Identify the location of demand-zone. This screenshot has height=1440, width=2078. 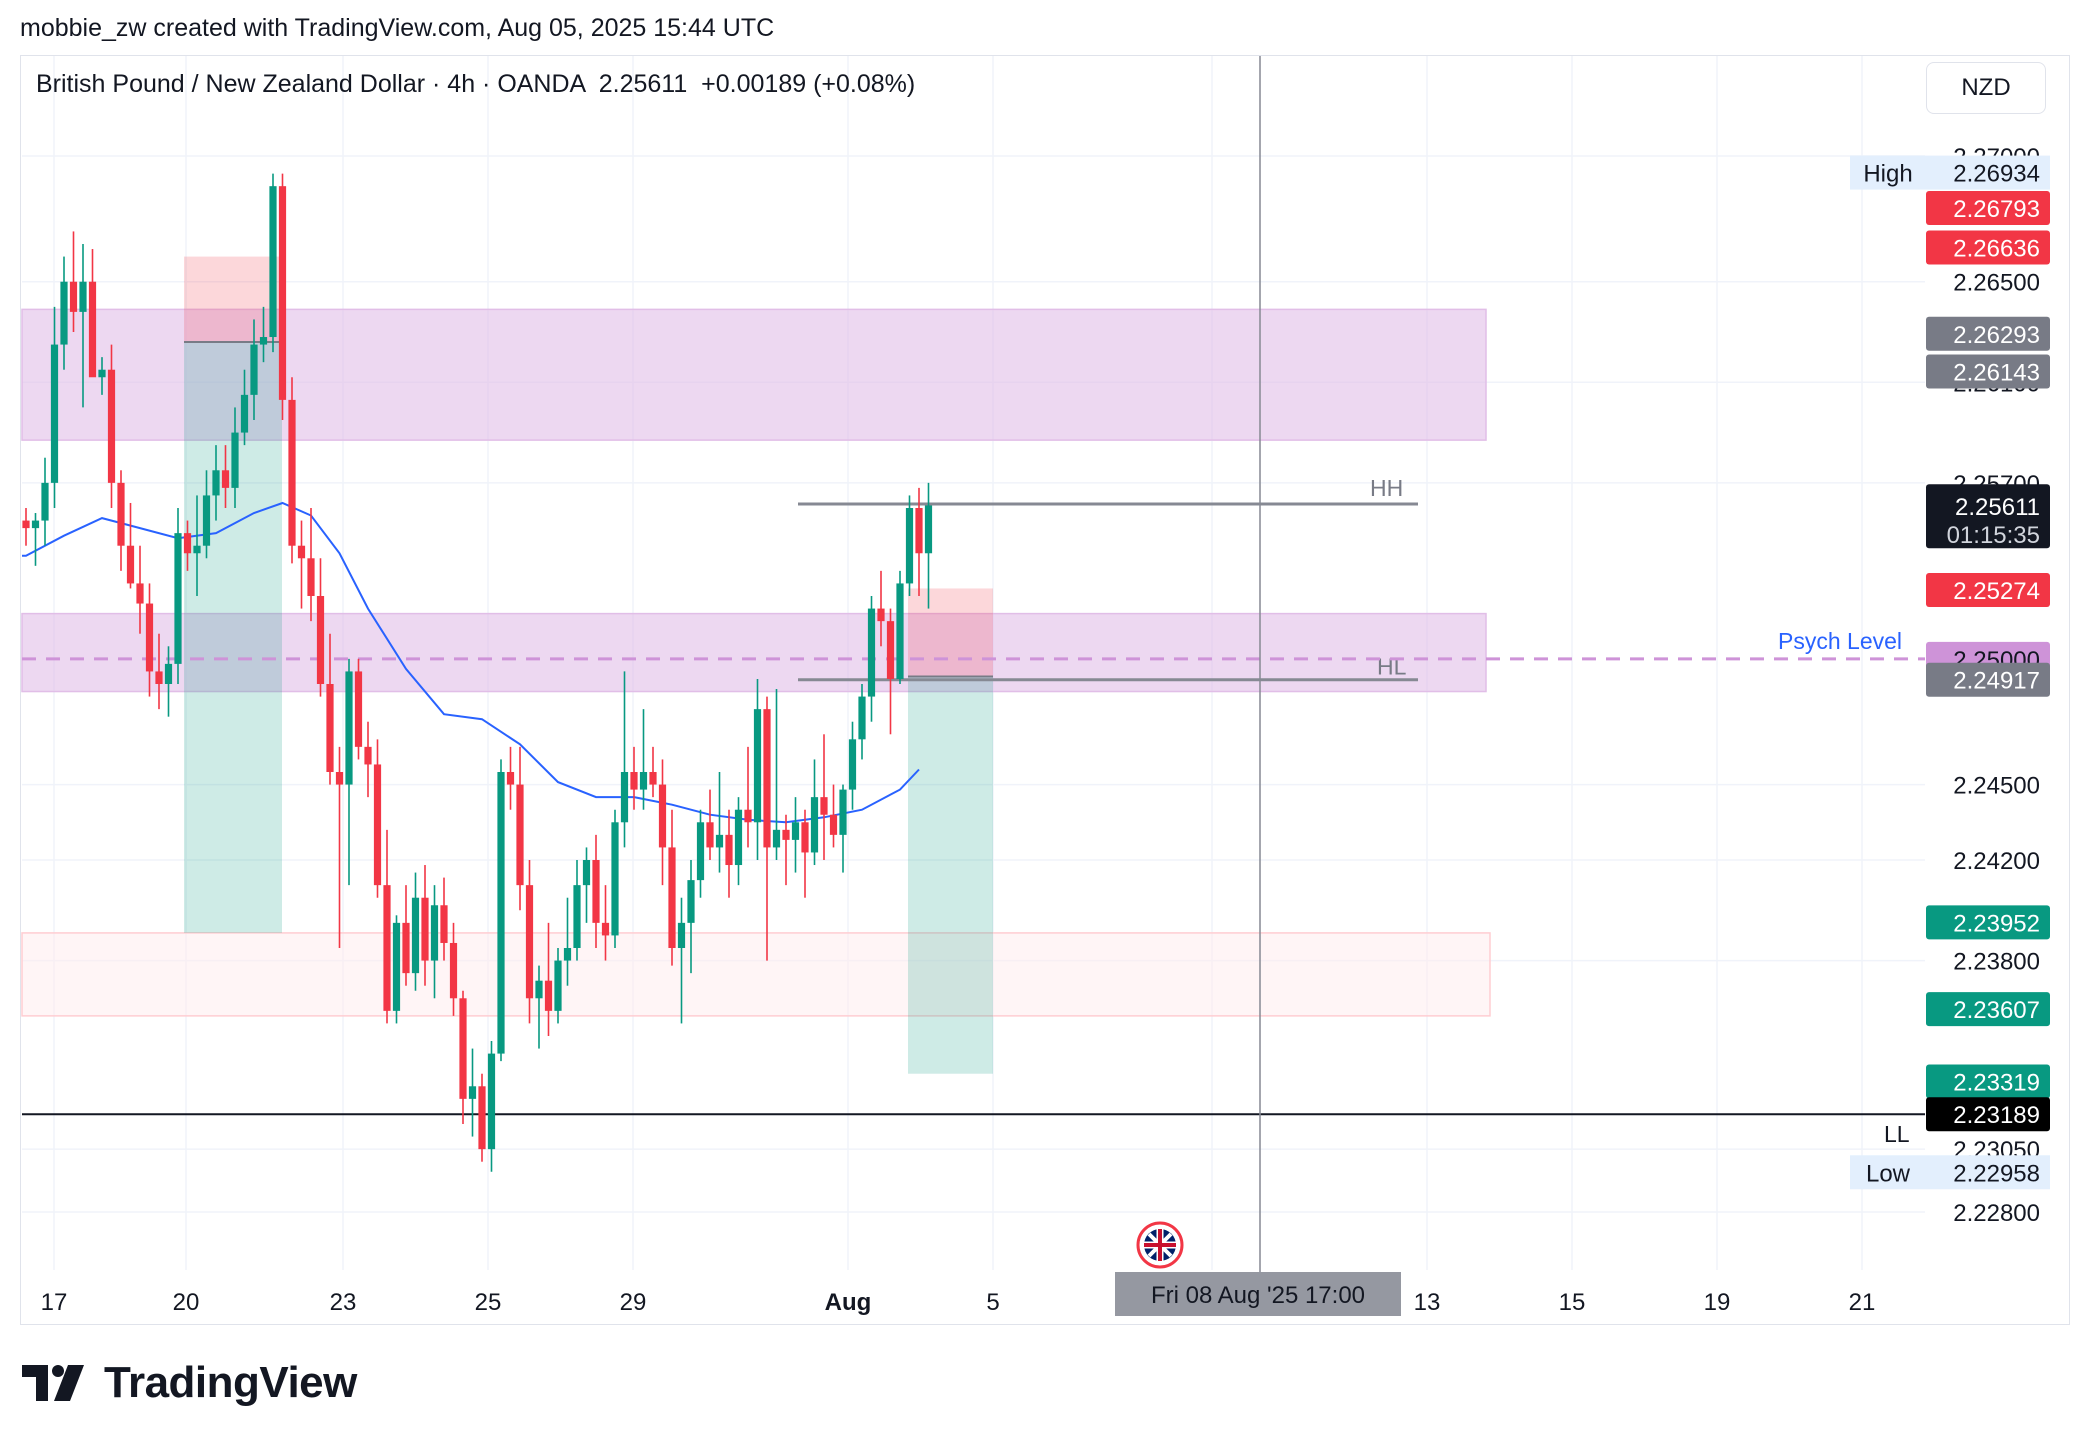
(756, 974).